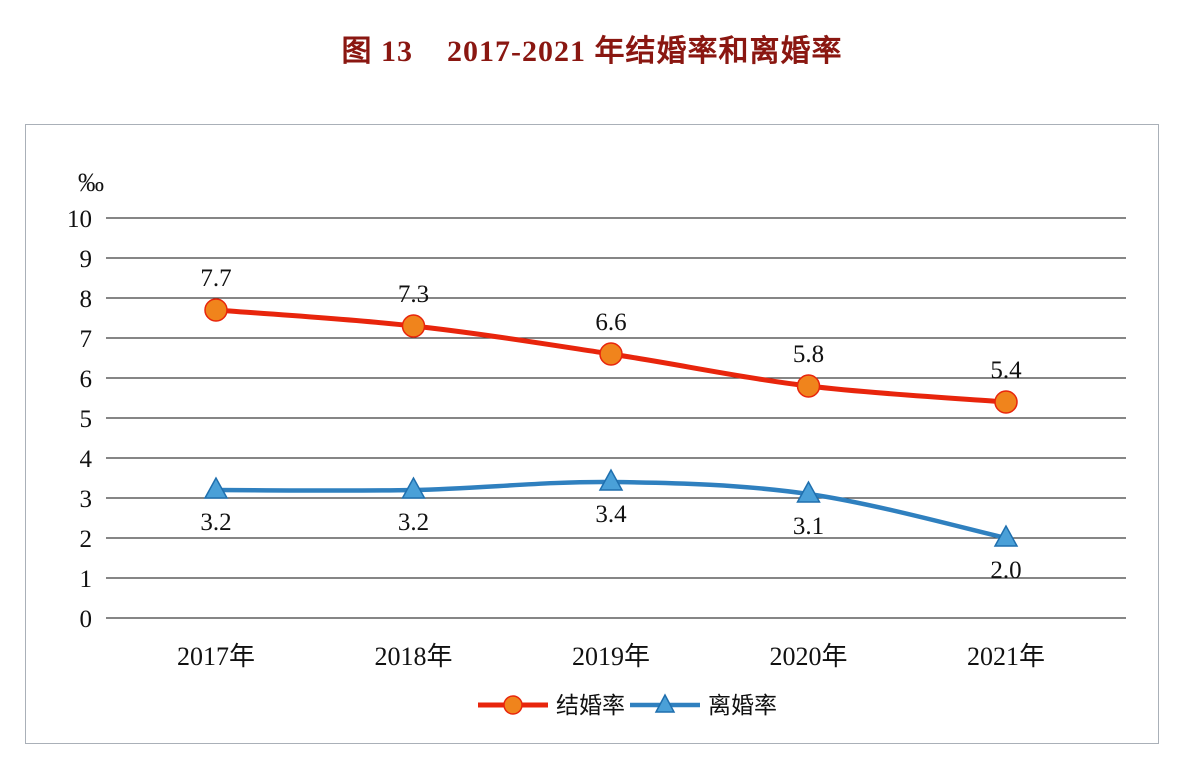 Image resolution: width=1184 pixels, height=764 pixels. I want to click on chart-title: 图 13 2017-2021 年结婚率和离婚率, so click(592, 51).